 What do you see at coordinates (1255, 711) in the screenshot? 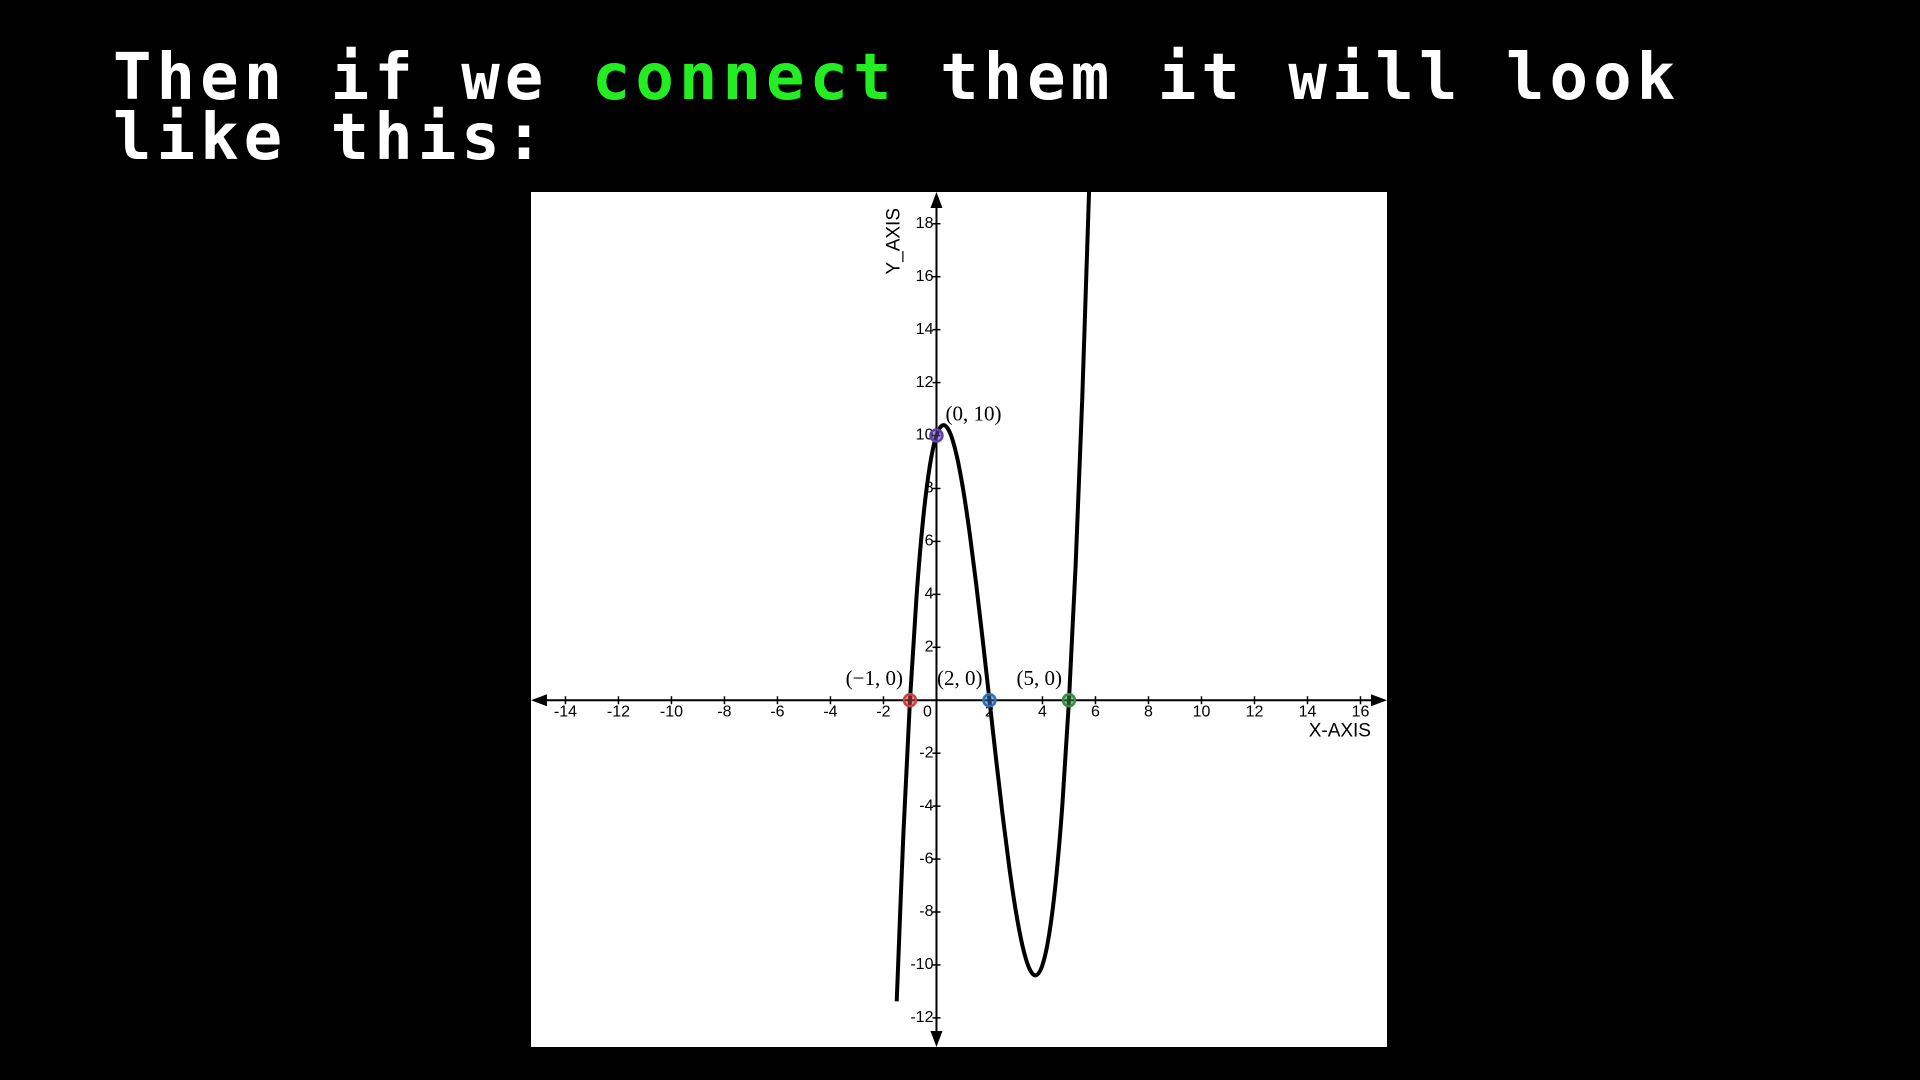
I see `x-tick-label: 12` at bounding box center [1255, 711].